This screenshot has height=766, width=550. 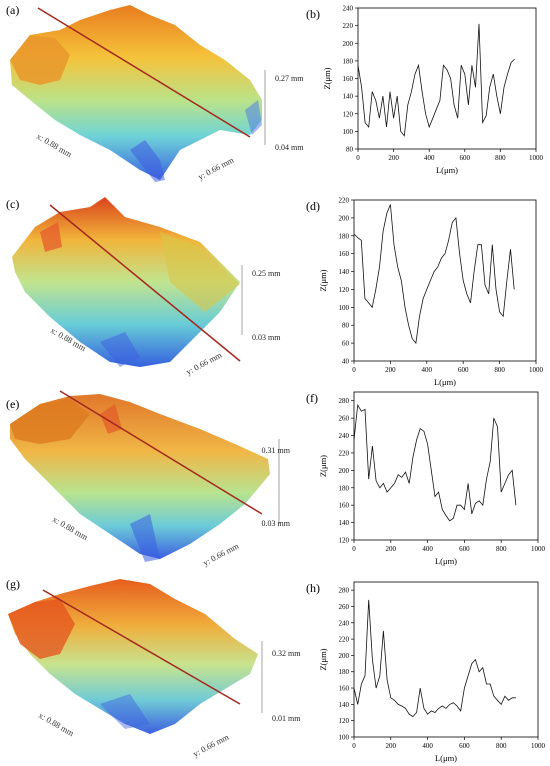 What do you see at coordinates (141, 647) in the screenshot?
I see `profile-line-g` at bounding box center [141, 647].